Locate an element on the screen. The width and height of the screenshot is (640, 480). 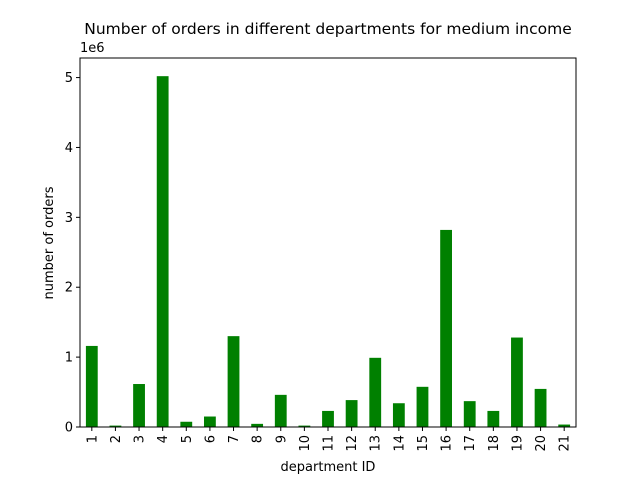
y-tick-label: 0 is located at coordinates (69, 428).